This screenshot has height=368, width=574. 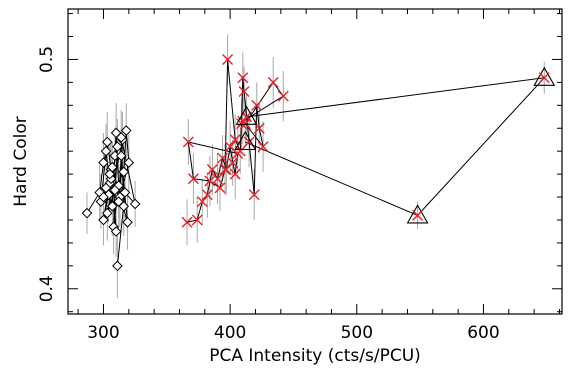 I want to click on x-tick-label: 600, so click(x=483, y=333).